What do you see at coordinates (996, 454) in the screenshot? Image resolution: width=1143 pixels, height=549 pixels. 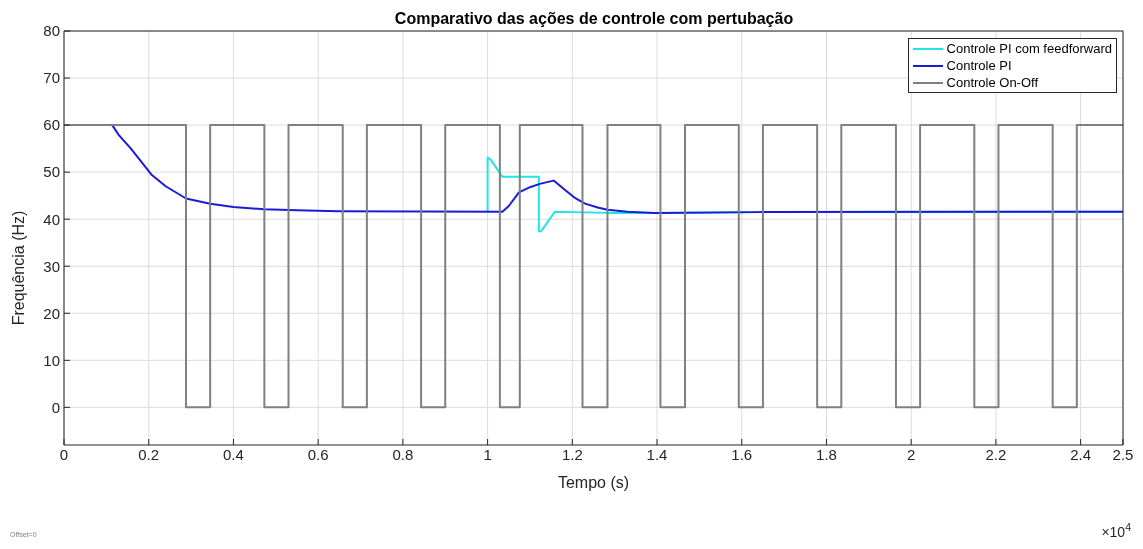 I see `x-tick-label: 2.2` at bounding box center [996, 454].